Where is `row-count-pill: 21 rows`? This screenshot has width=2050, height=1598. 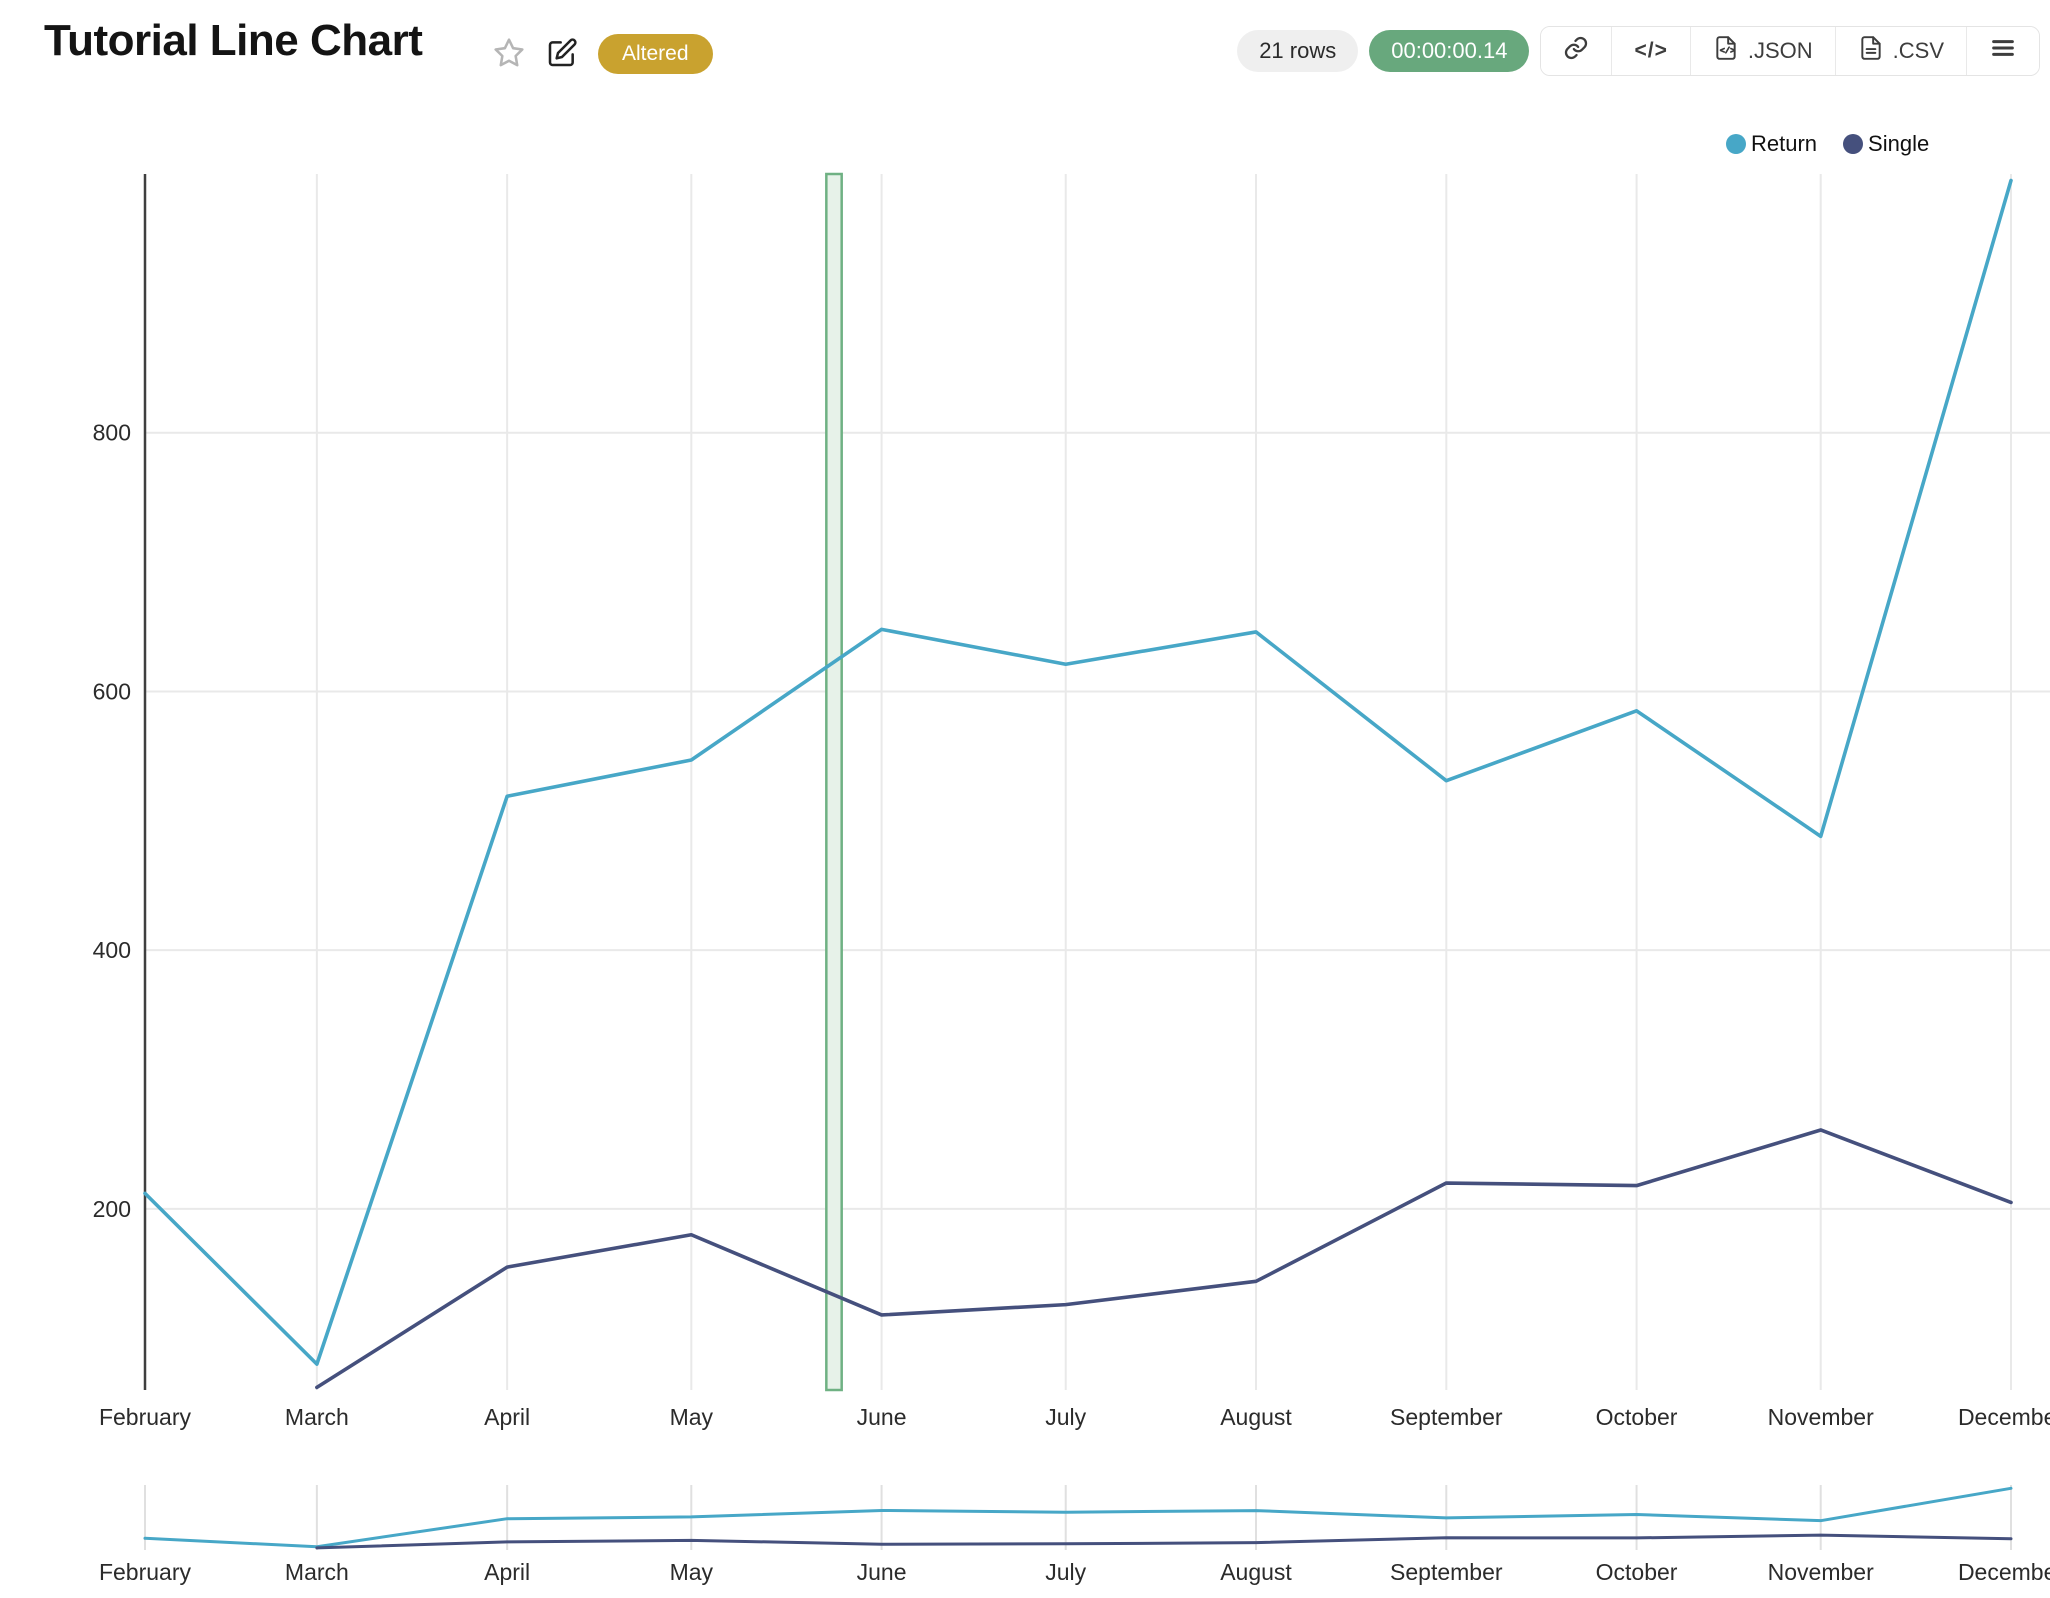
row-count-pill: 21 rows is located at coordinates (1298, 51).